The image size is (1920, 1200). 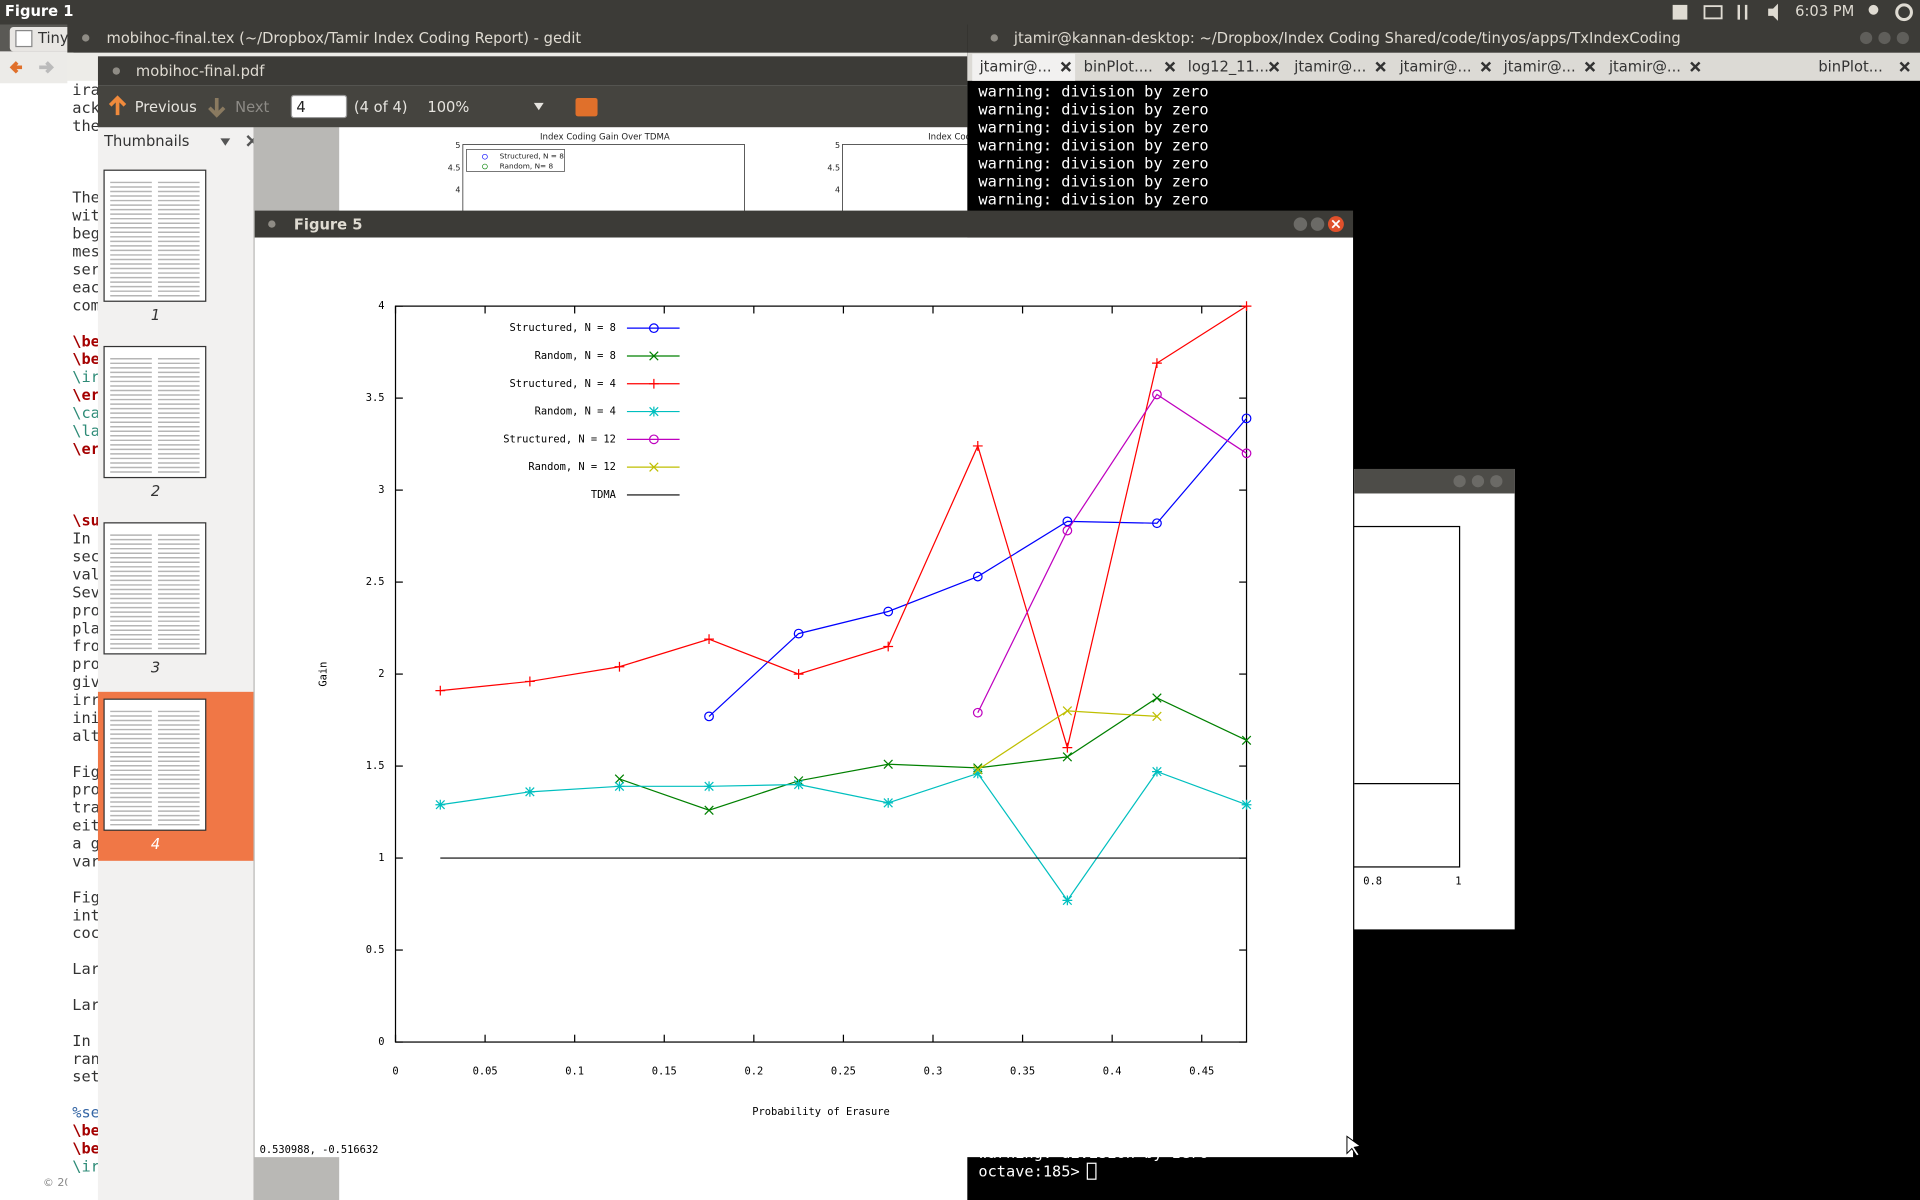 I want to click on code-line: \ir, so click(x=86, y=1166).